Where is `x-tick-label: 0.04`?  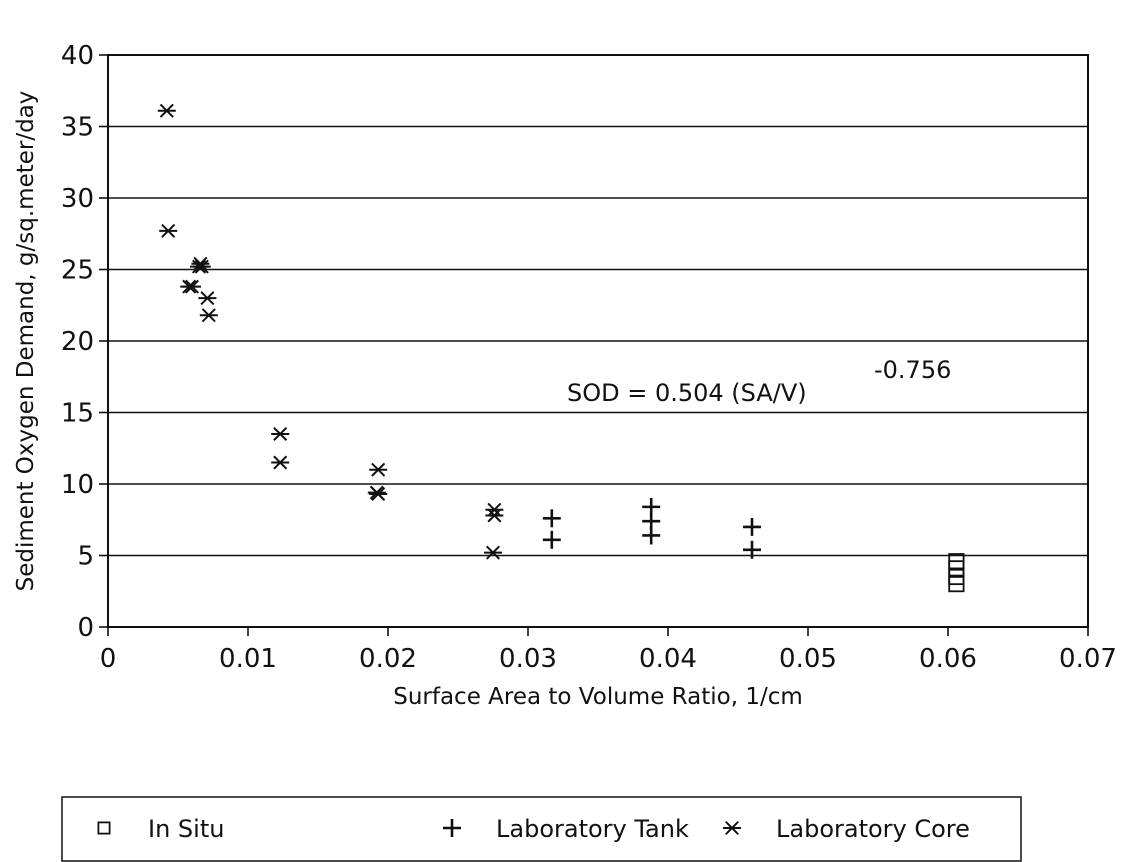 x-tick-label: 0.04 is located at coordinates (668, 659).